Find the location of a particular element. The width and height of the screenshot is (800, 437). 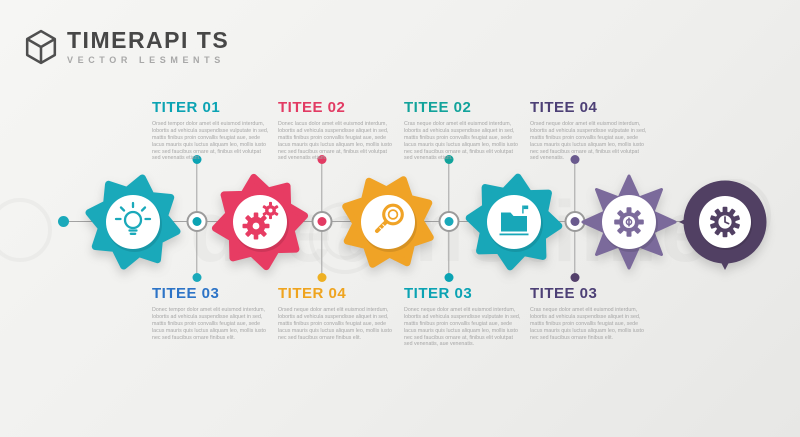

badge-time is located at coordinates (725, 222).